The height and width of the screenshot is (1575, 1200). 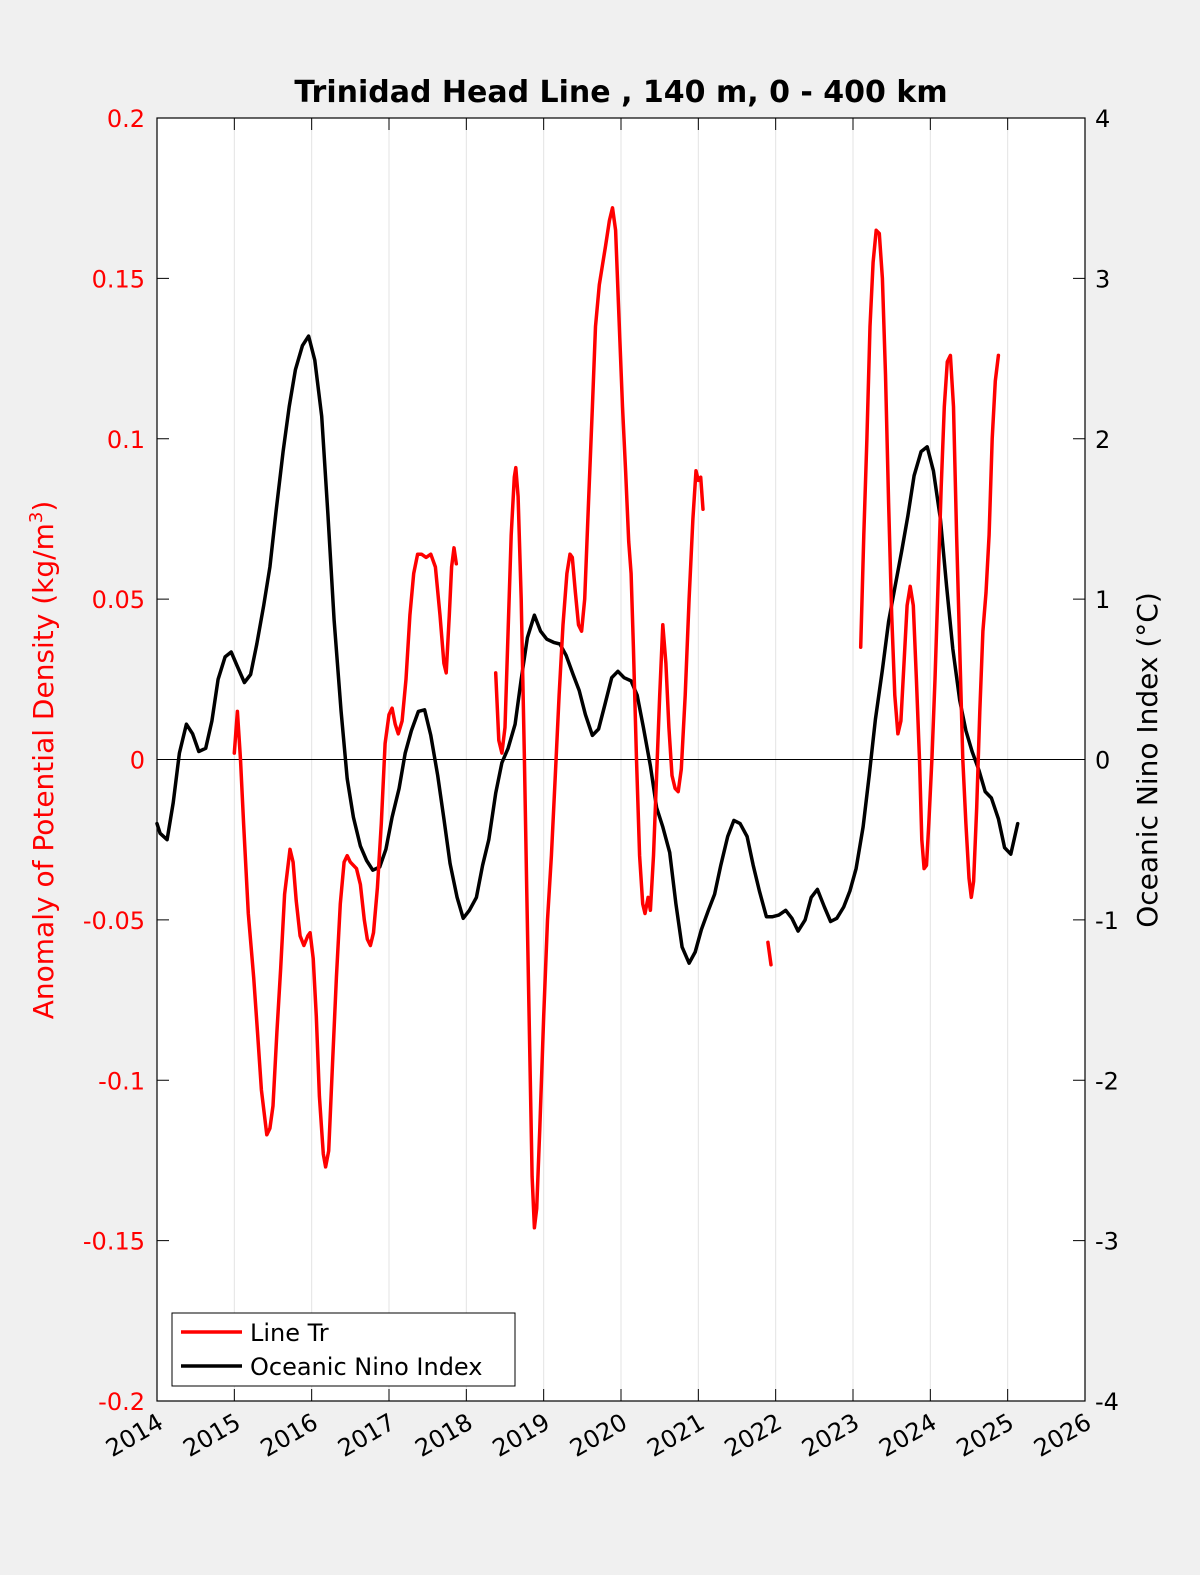 What do you see at coordinates (137, 761) in the screenshot?
I see `y-left-tick-label: 0` at bounding box center [137, 761].